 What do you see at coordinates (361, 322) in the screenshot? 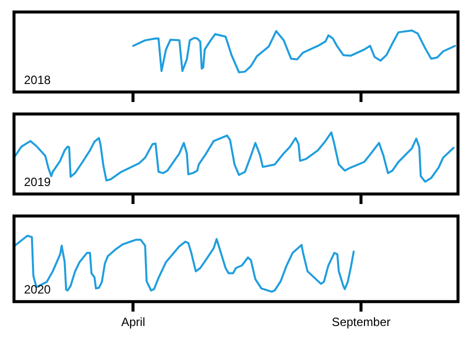
I see `x-tick-label: September` at bounding box center [361, 322].